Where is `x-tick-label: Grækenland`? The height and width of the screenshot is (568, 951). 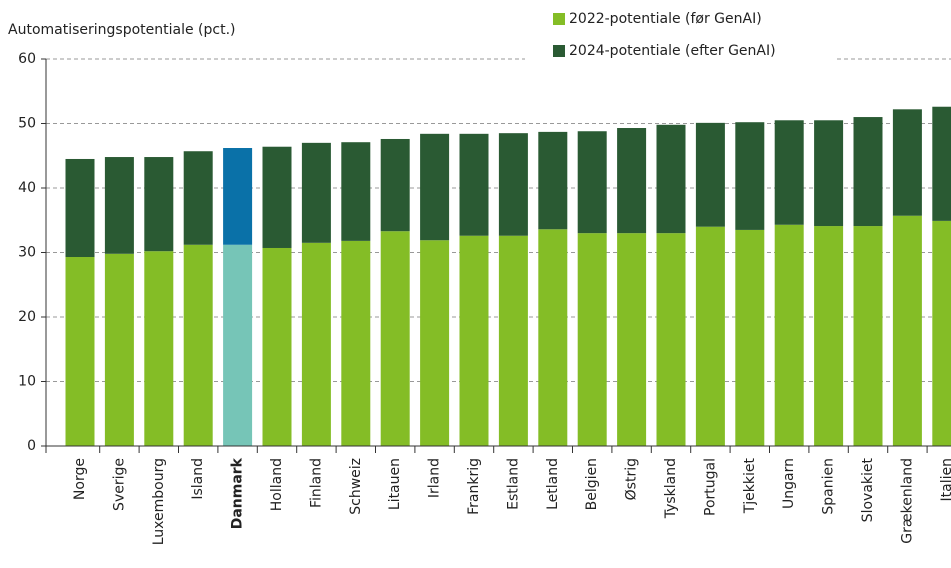
x-tick-label: Grækenland is located at coordinates (907, 501).